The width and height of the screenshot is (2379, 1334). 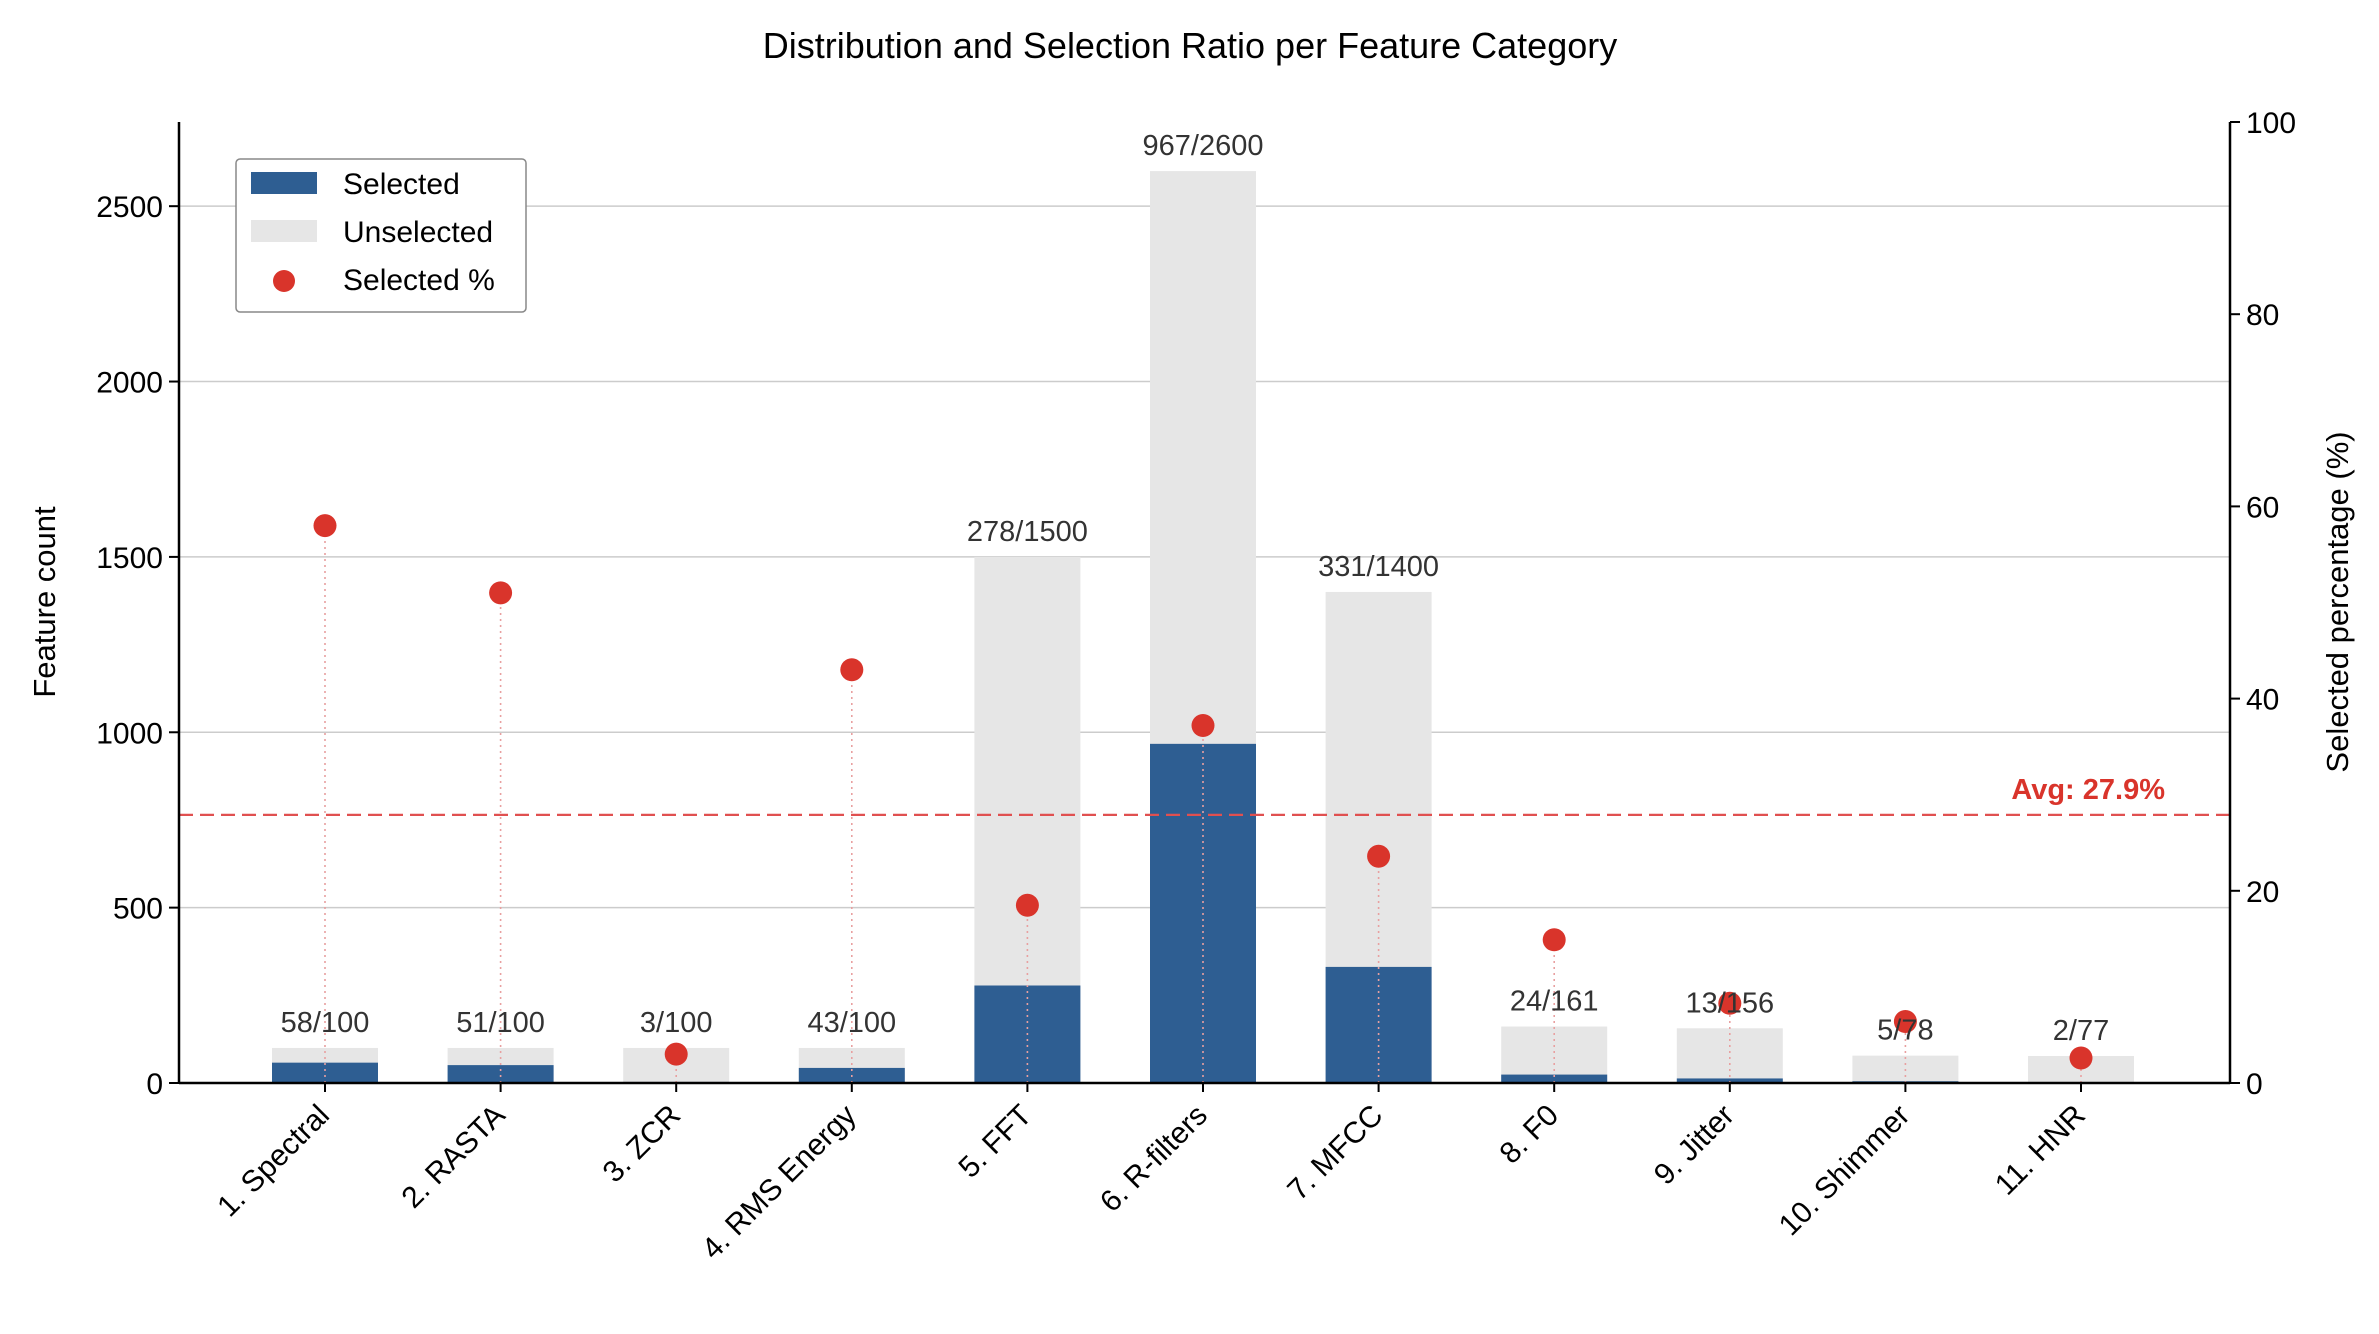 I want to click on legend: Selected Unselected Selected %, so click(x=381, y=235).